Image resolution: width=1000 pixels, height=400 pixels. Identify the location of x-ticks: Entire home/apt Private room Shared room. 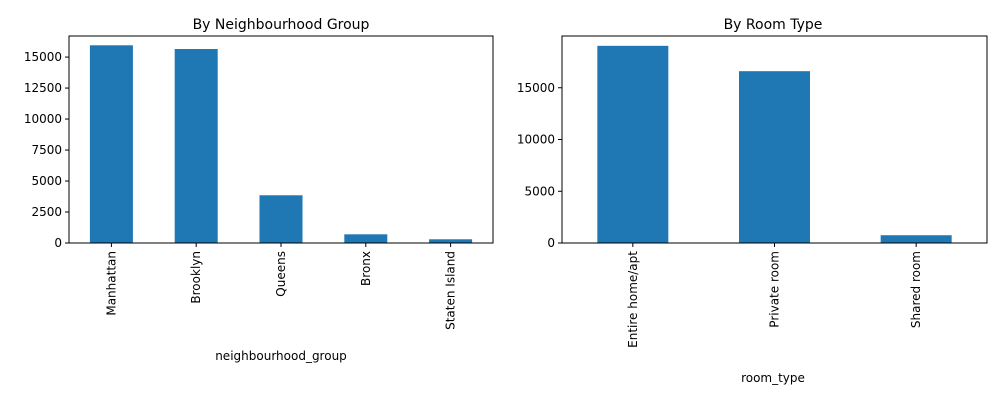
(774, 295).